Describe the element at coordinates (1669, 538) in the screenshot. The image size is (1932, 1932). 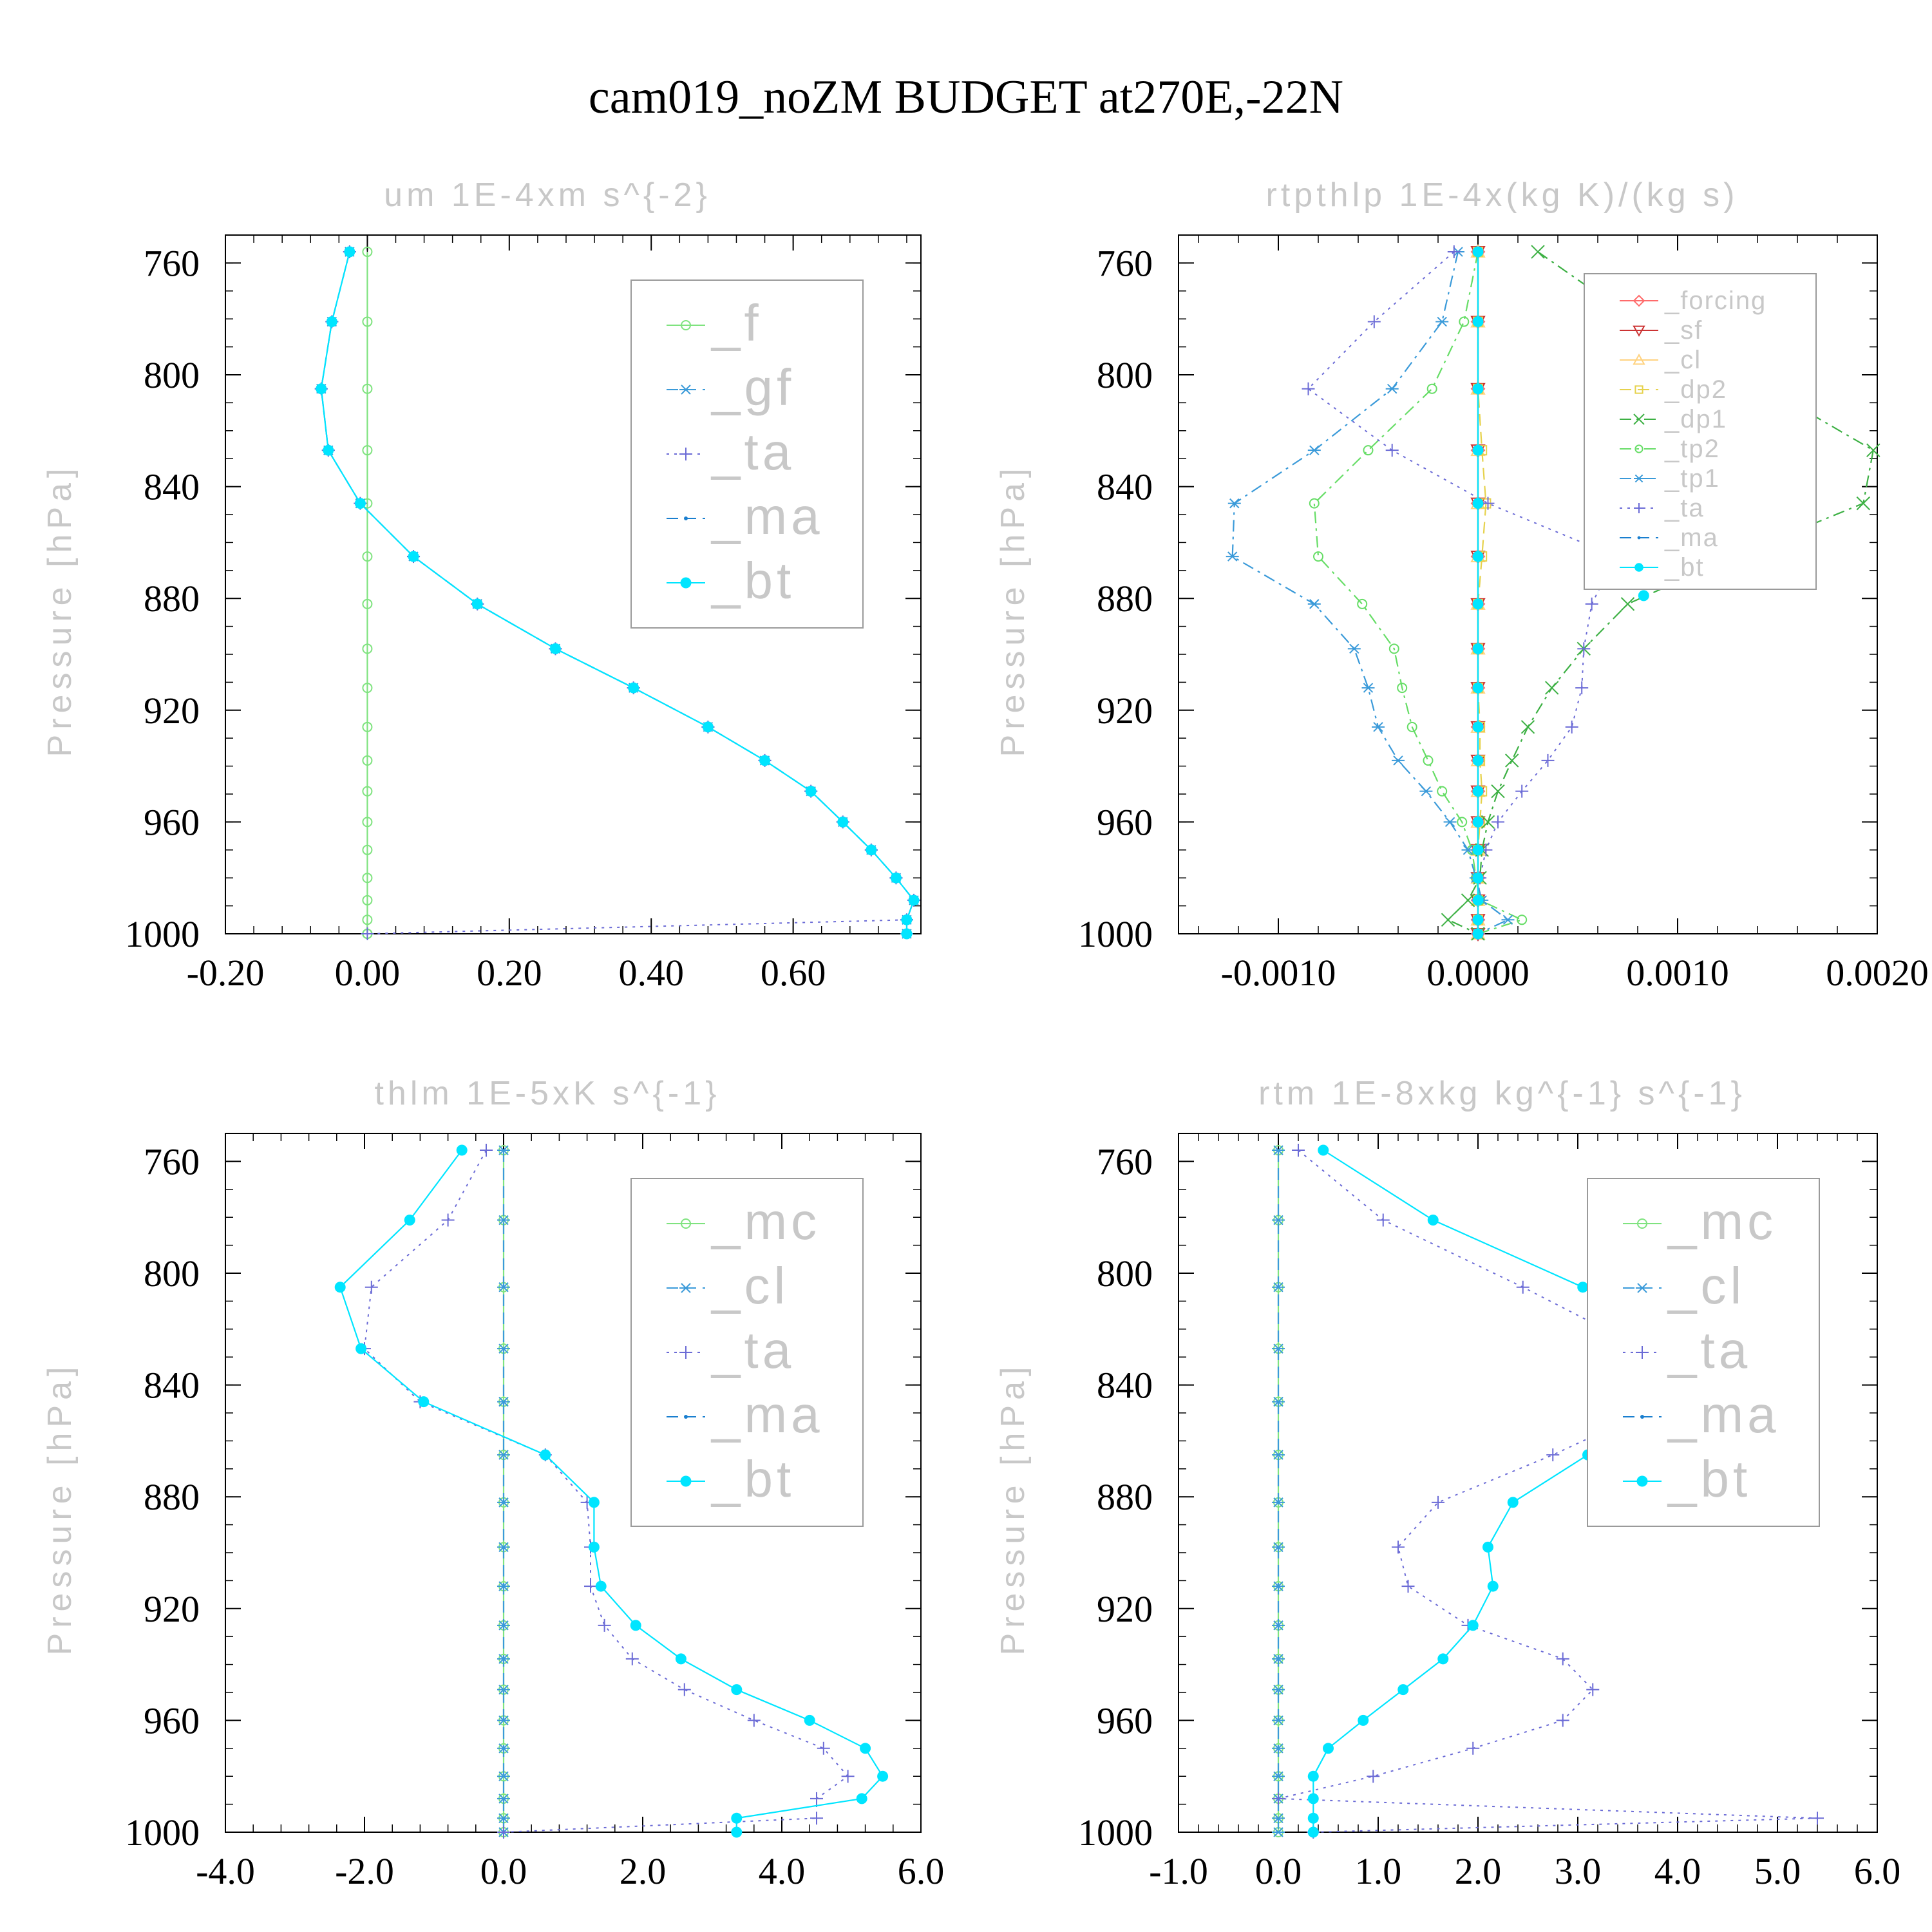
I see `legend-entry: _ma` at that location.